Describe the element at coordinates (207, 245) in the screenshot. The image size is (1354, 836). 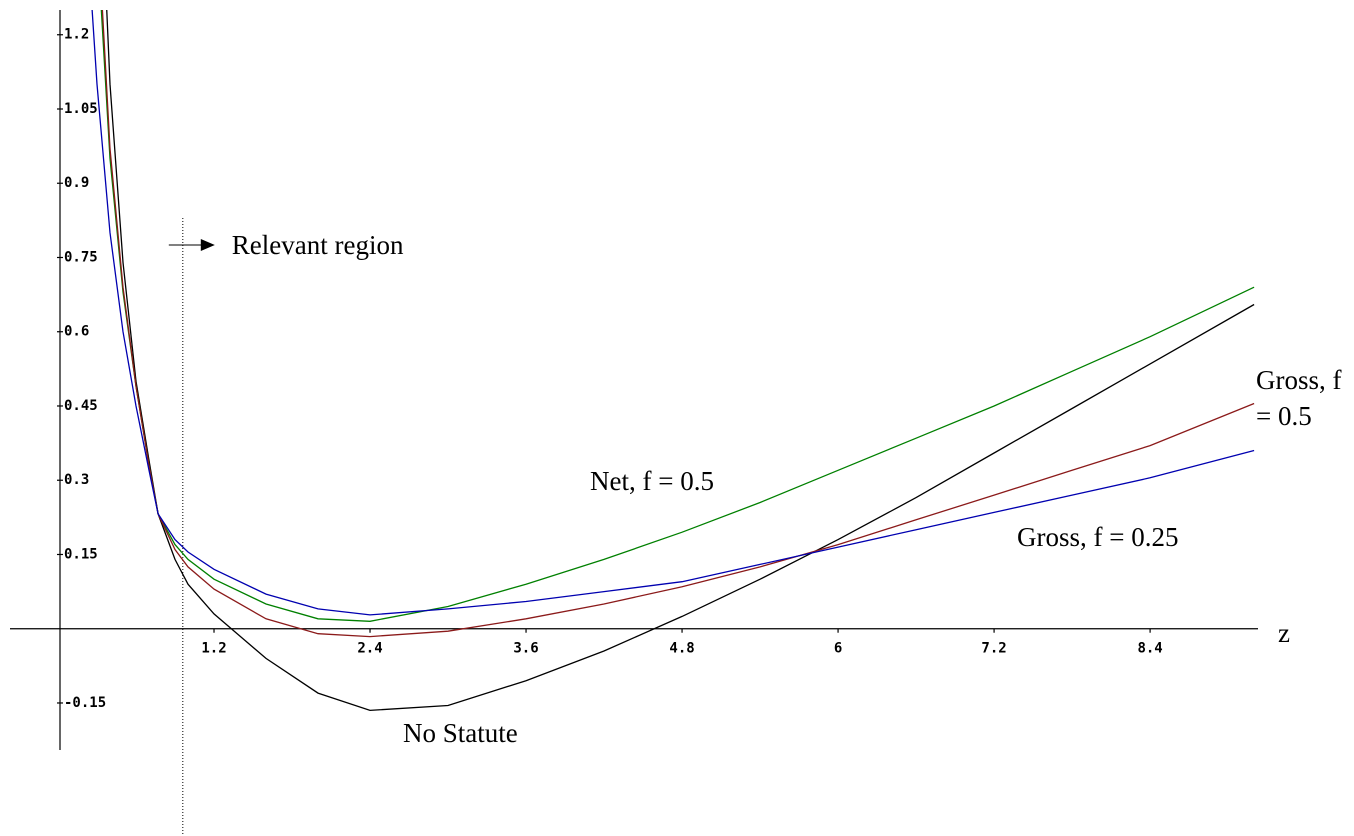
I see `region-arrowhead` at that location.